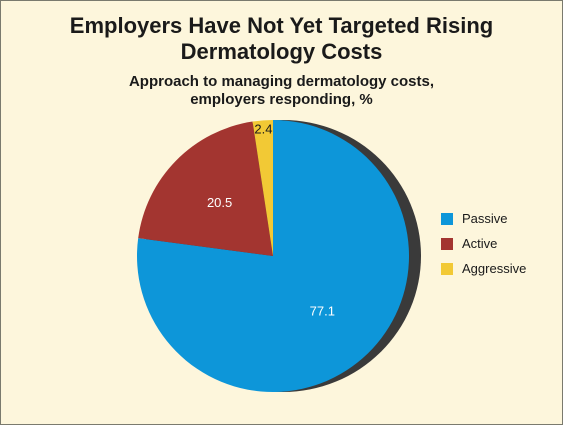 The height and width of the screenshot is (425, 563). What do you see at coordinates (480, 243) in the screenshot?
I see `legend-label-active: Active` at bounding box center [480, 243].